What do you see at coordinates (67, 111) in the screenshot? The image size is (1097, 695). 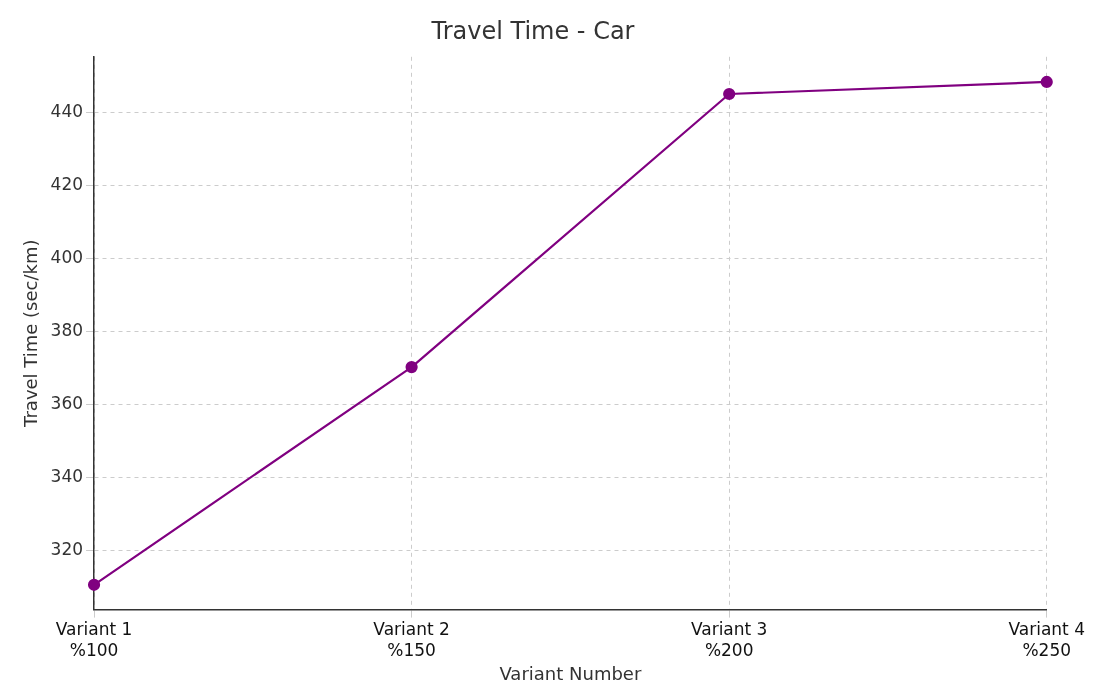 I see `y-tick-label: 440` at bounding box center [67, 111].